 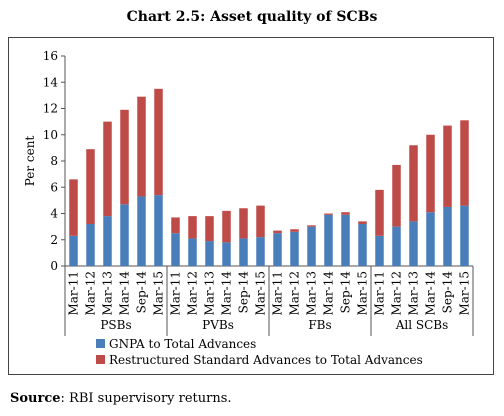 What do you see at coordinates (51, 82) in the screenshot?
I see `y-tick-label: 14` at bounding box center [51, 82].